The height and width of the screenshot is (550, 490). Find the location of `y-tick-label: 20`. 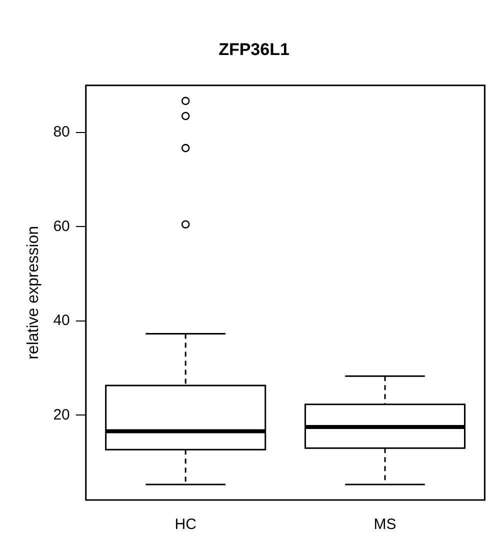

y-tick-label: 20 is located at coordinates (61, 415).